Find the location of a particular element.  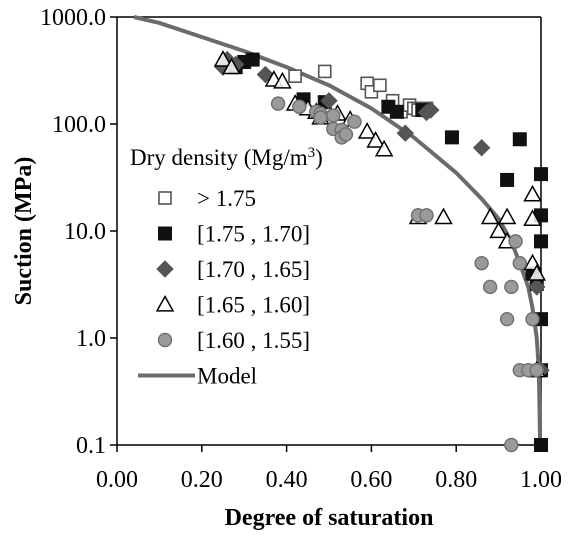

legend-title-superscript: 3 is located at coordinates (312, 153).